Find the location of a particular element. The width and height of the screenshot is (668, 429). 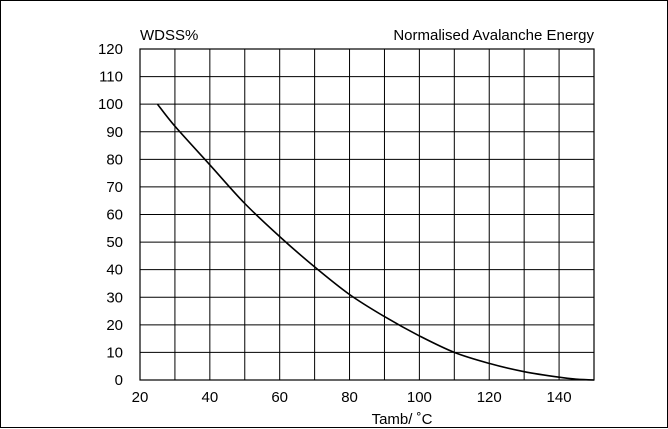

y-tick-label: 80 is located at coordinates (114, 159).